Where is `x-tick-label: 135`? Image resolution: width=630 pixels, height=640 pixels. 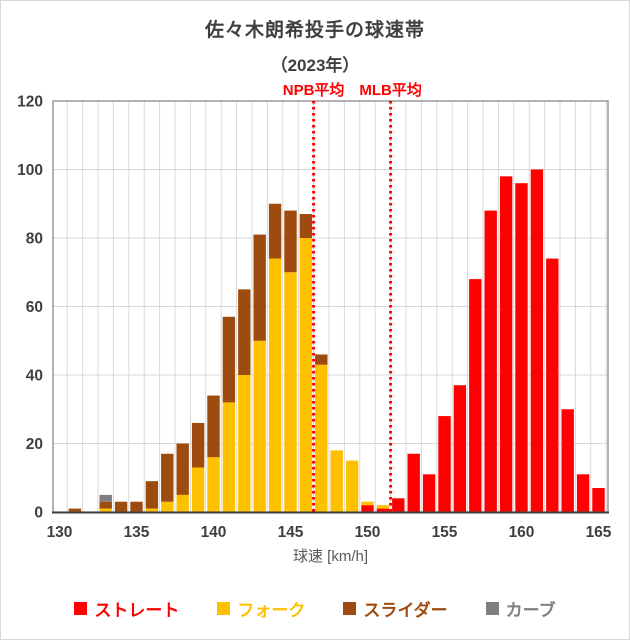 x-tick-label: 135 is located at coordinates (137, 532).